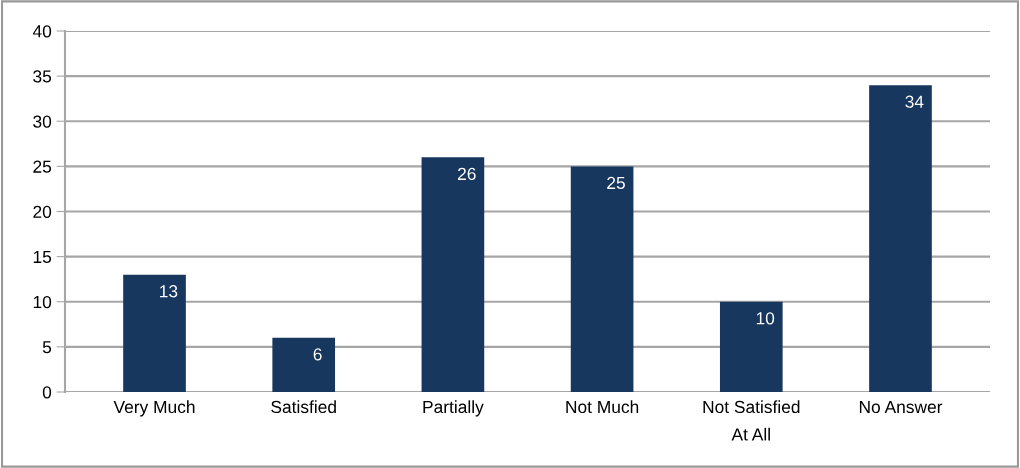 The image size is (1020, 468). I want to click on y-tick-label: 5, so click(47, 347).